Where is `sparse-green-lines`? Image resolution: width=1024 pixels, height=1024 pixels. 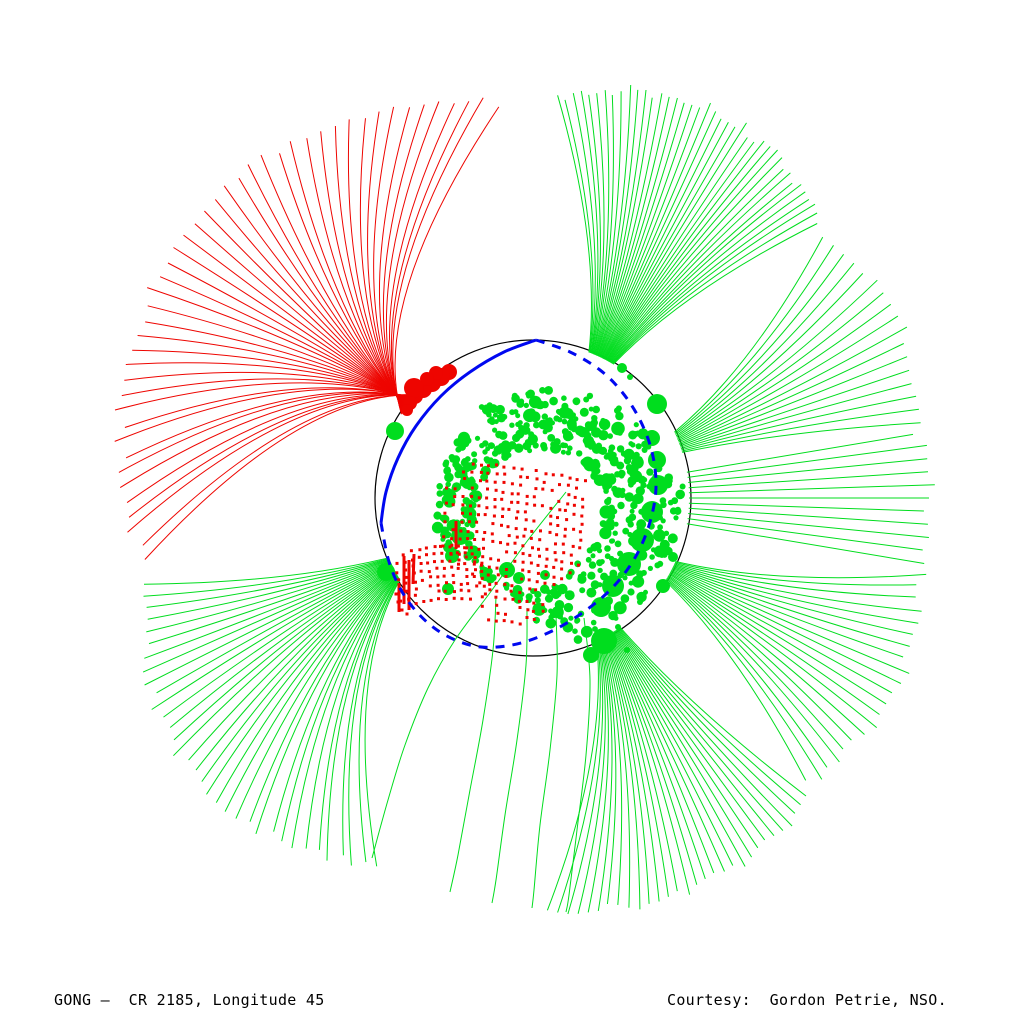
sparse-green-lines is located at coordinates (481, 702).